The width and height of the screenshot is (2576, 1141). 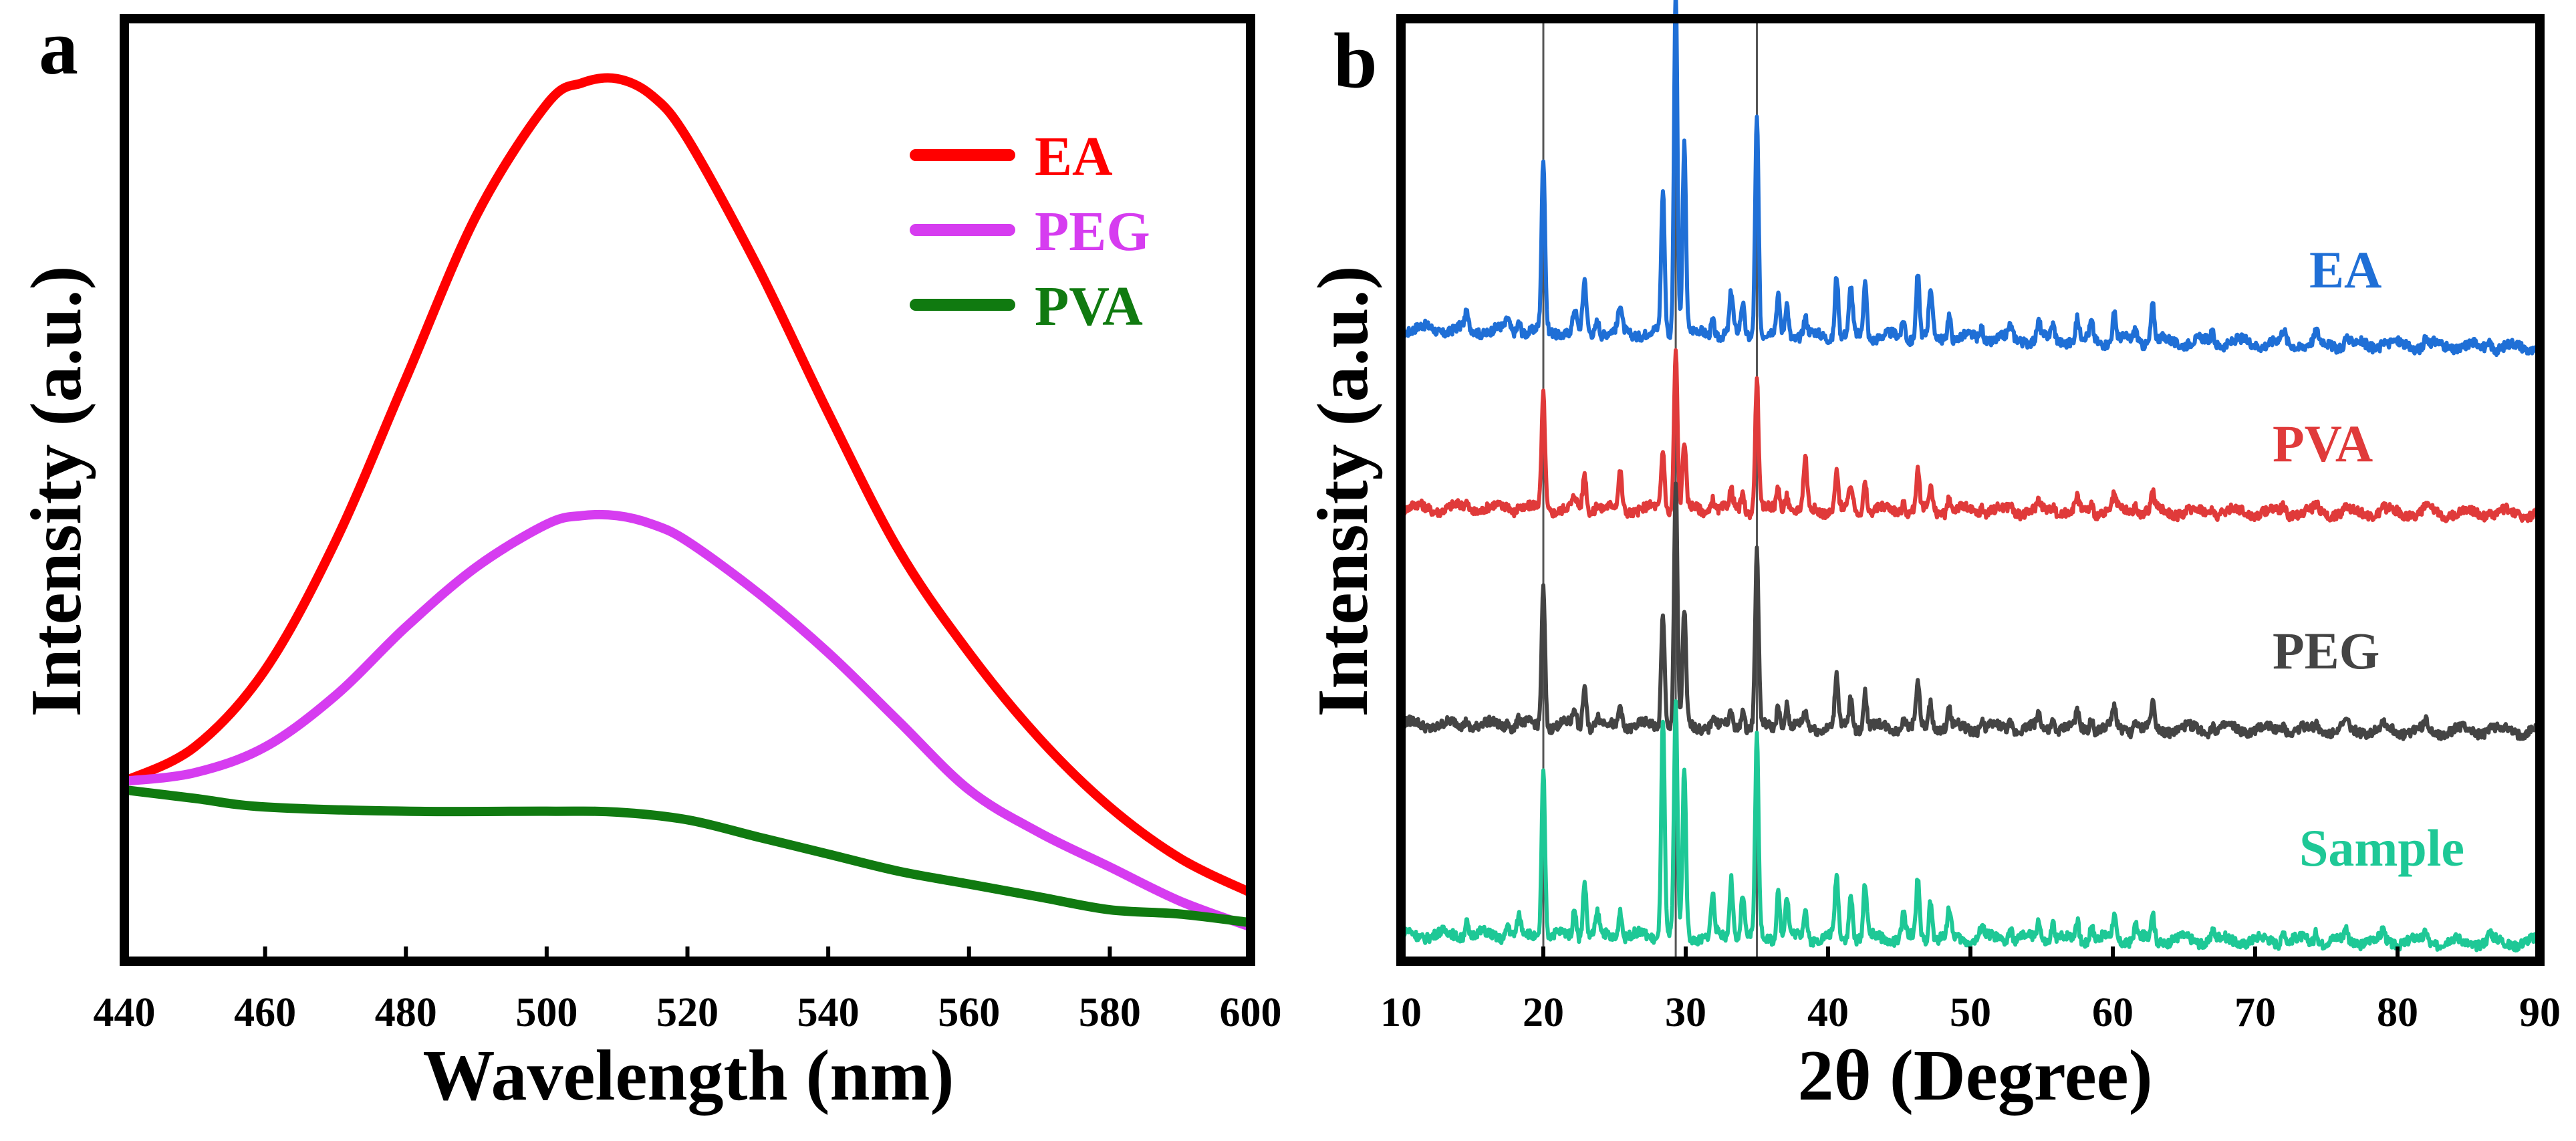 What do you see at coordinates (59, 47) in the screenshot?
I see `panel-a-label: a` at bounding box center [59, 47].